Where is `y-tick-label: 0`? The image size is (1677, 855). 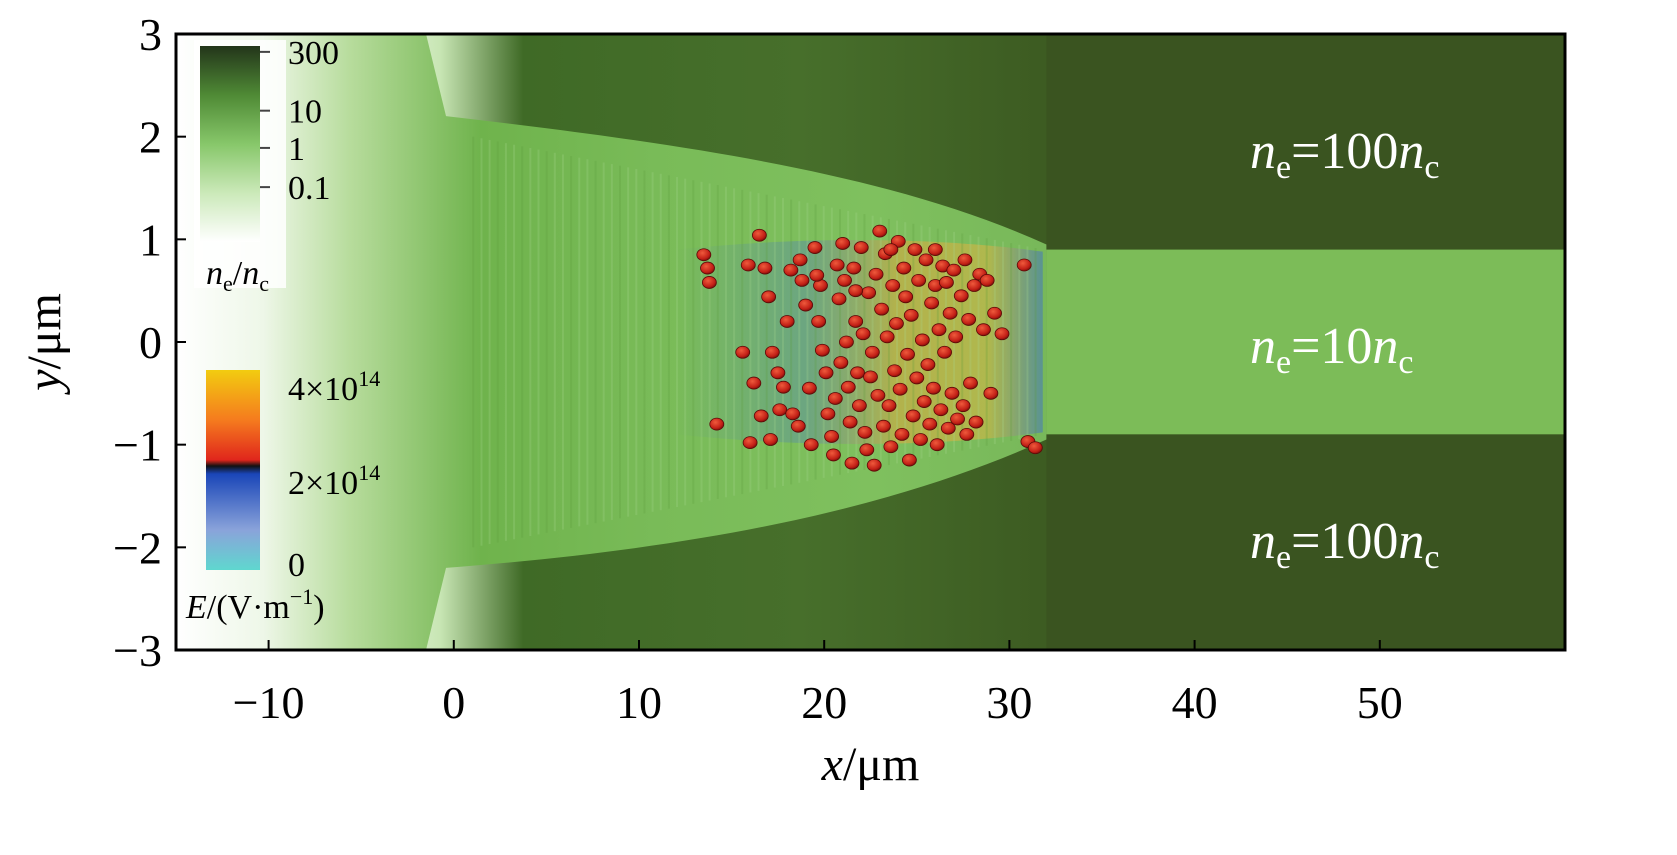
y-tick-label: 0 is located at coordinates (150, 342).